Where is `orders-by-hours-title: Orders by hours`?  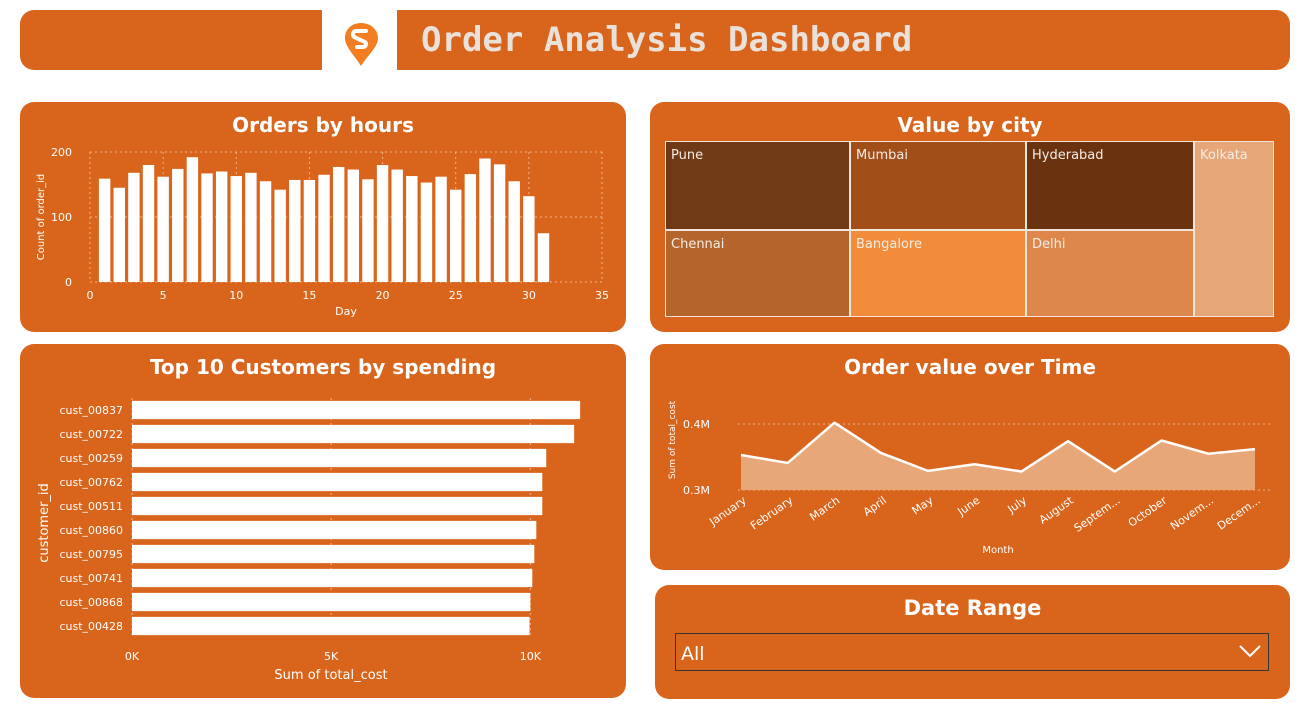
orders-by-hours-title: Orders by hours is located at coordinates (323, 125).